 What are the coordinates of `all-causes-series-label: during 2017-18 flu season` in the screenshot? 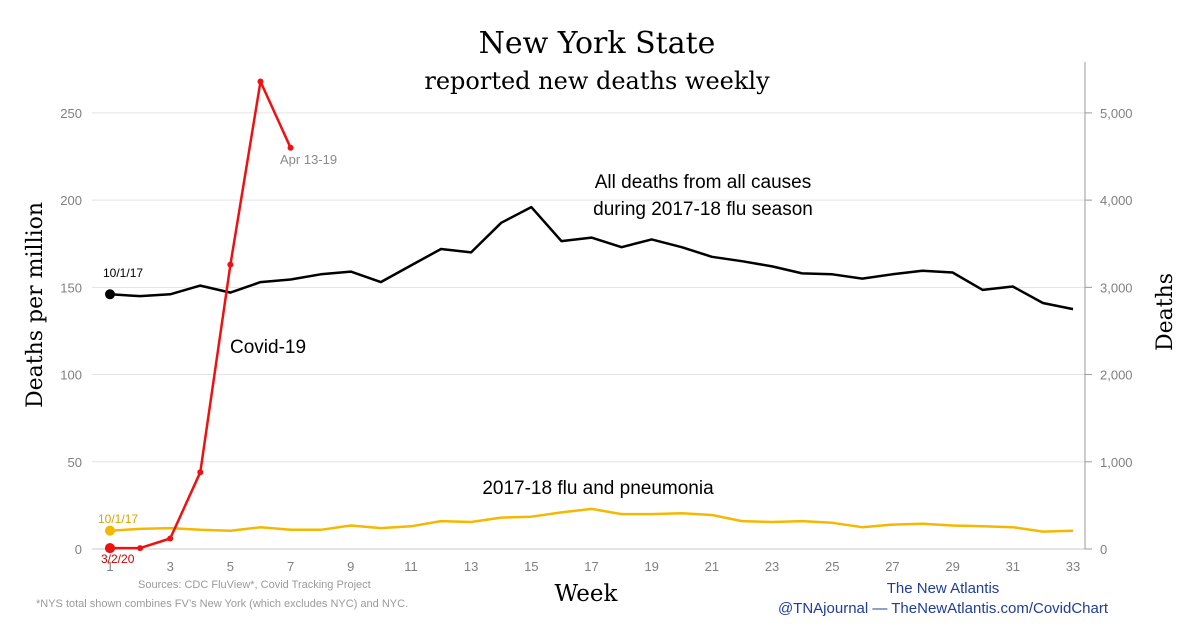 It's located at (703, 209).